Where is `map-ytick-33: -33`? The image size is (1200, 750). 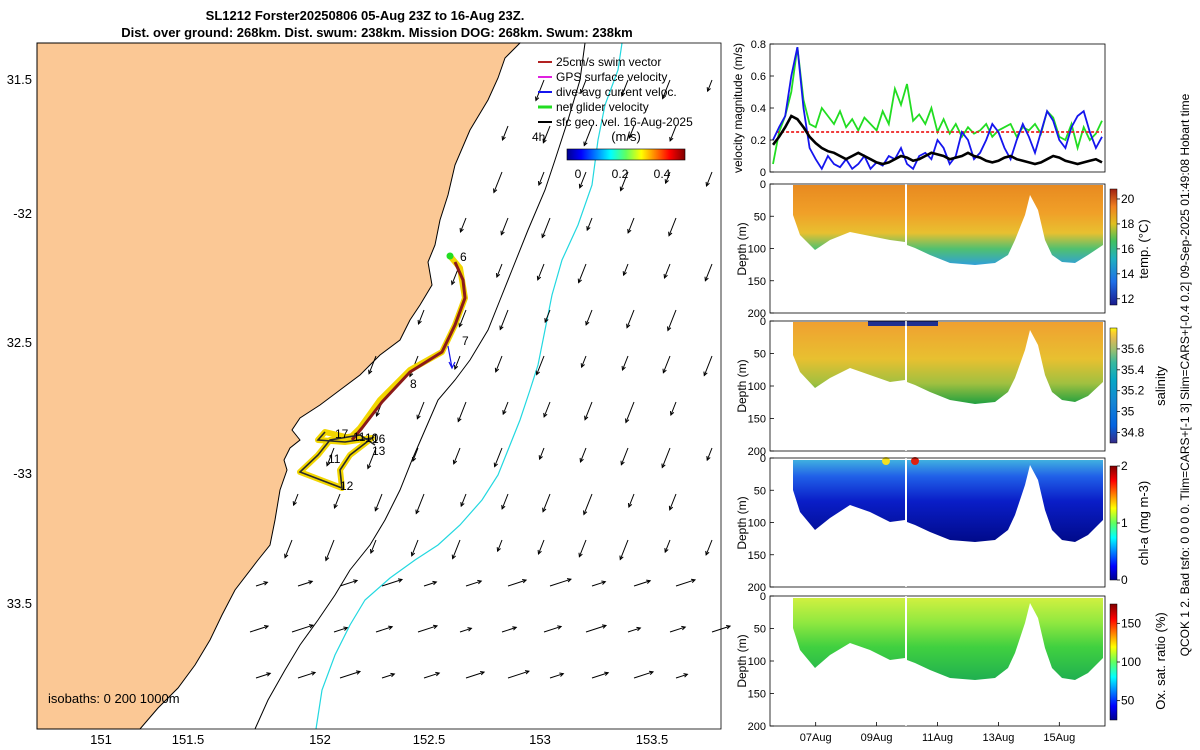 map-ytick-33: -33 is located at coordinates (22, 473).